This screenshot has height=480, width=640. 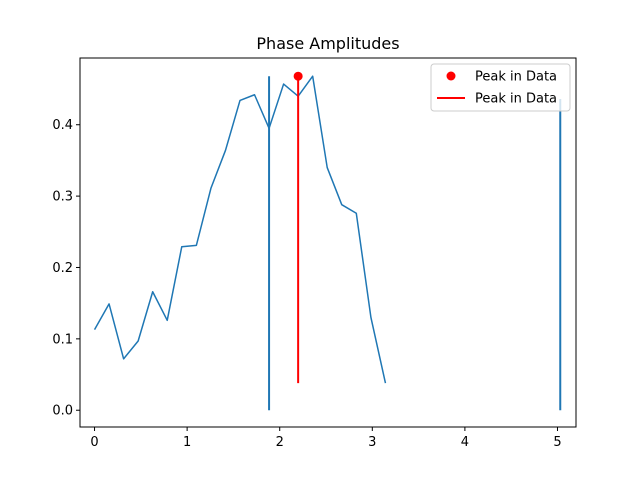 I want to click on x-tick-label: 3, so click(x=372, y=442).